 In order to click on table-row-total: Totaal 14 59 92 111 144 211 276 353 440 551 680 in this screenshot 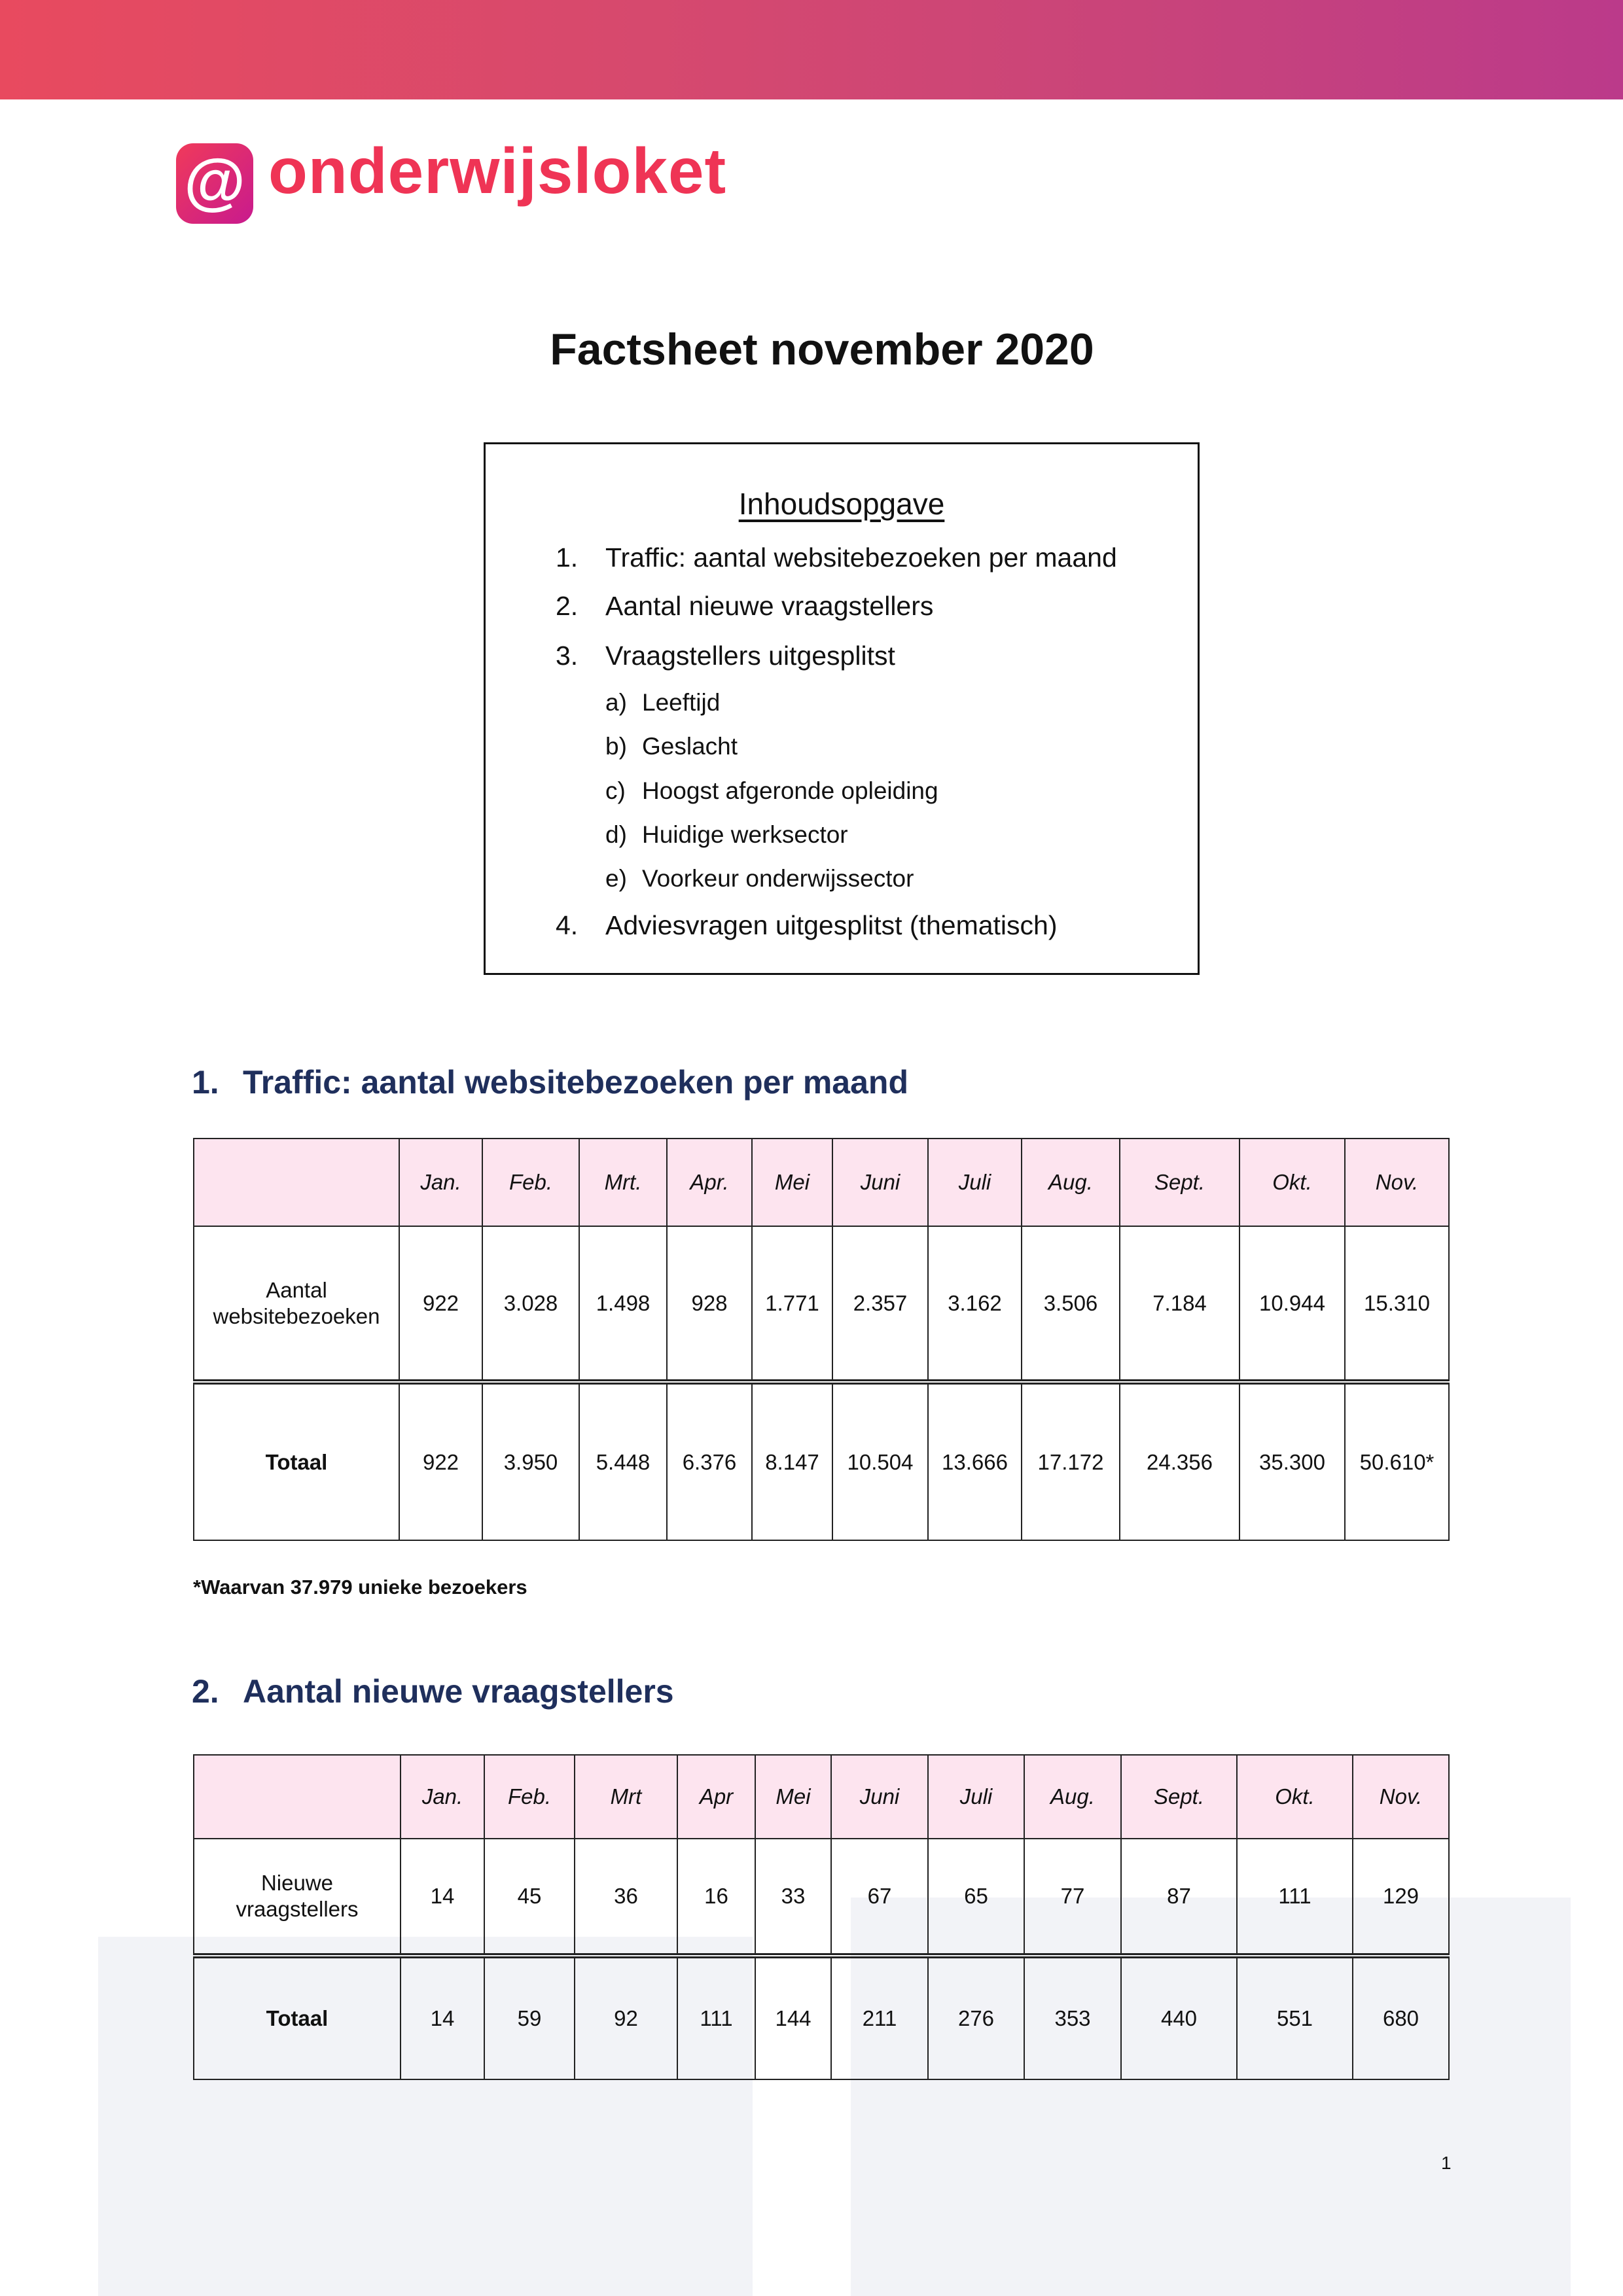, I will do `click(821, 2016)`.